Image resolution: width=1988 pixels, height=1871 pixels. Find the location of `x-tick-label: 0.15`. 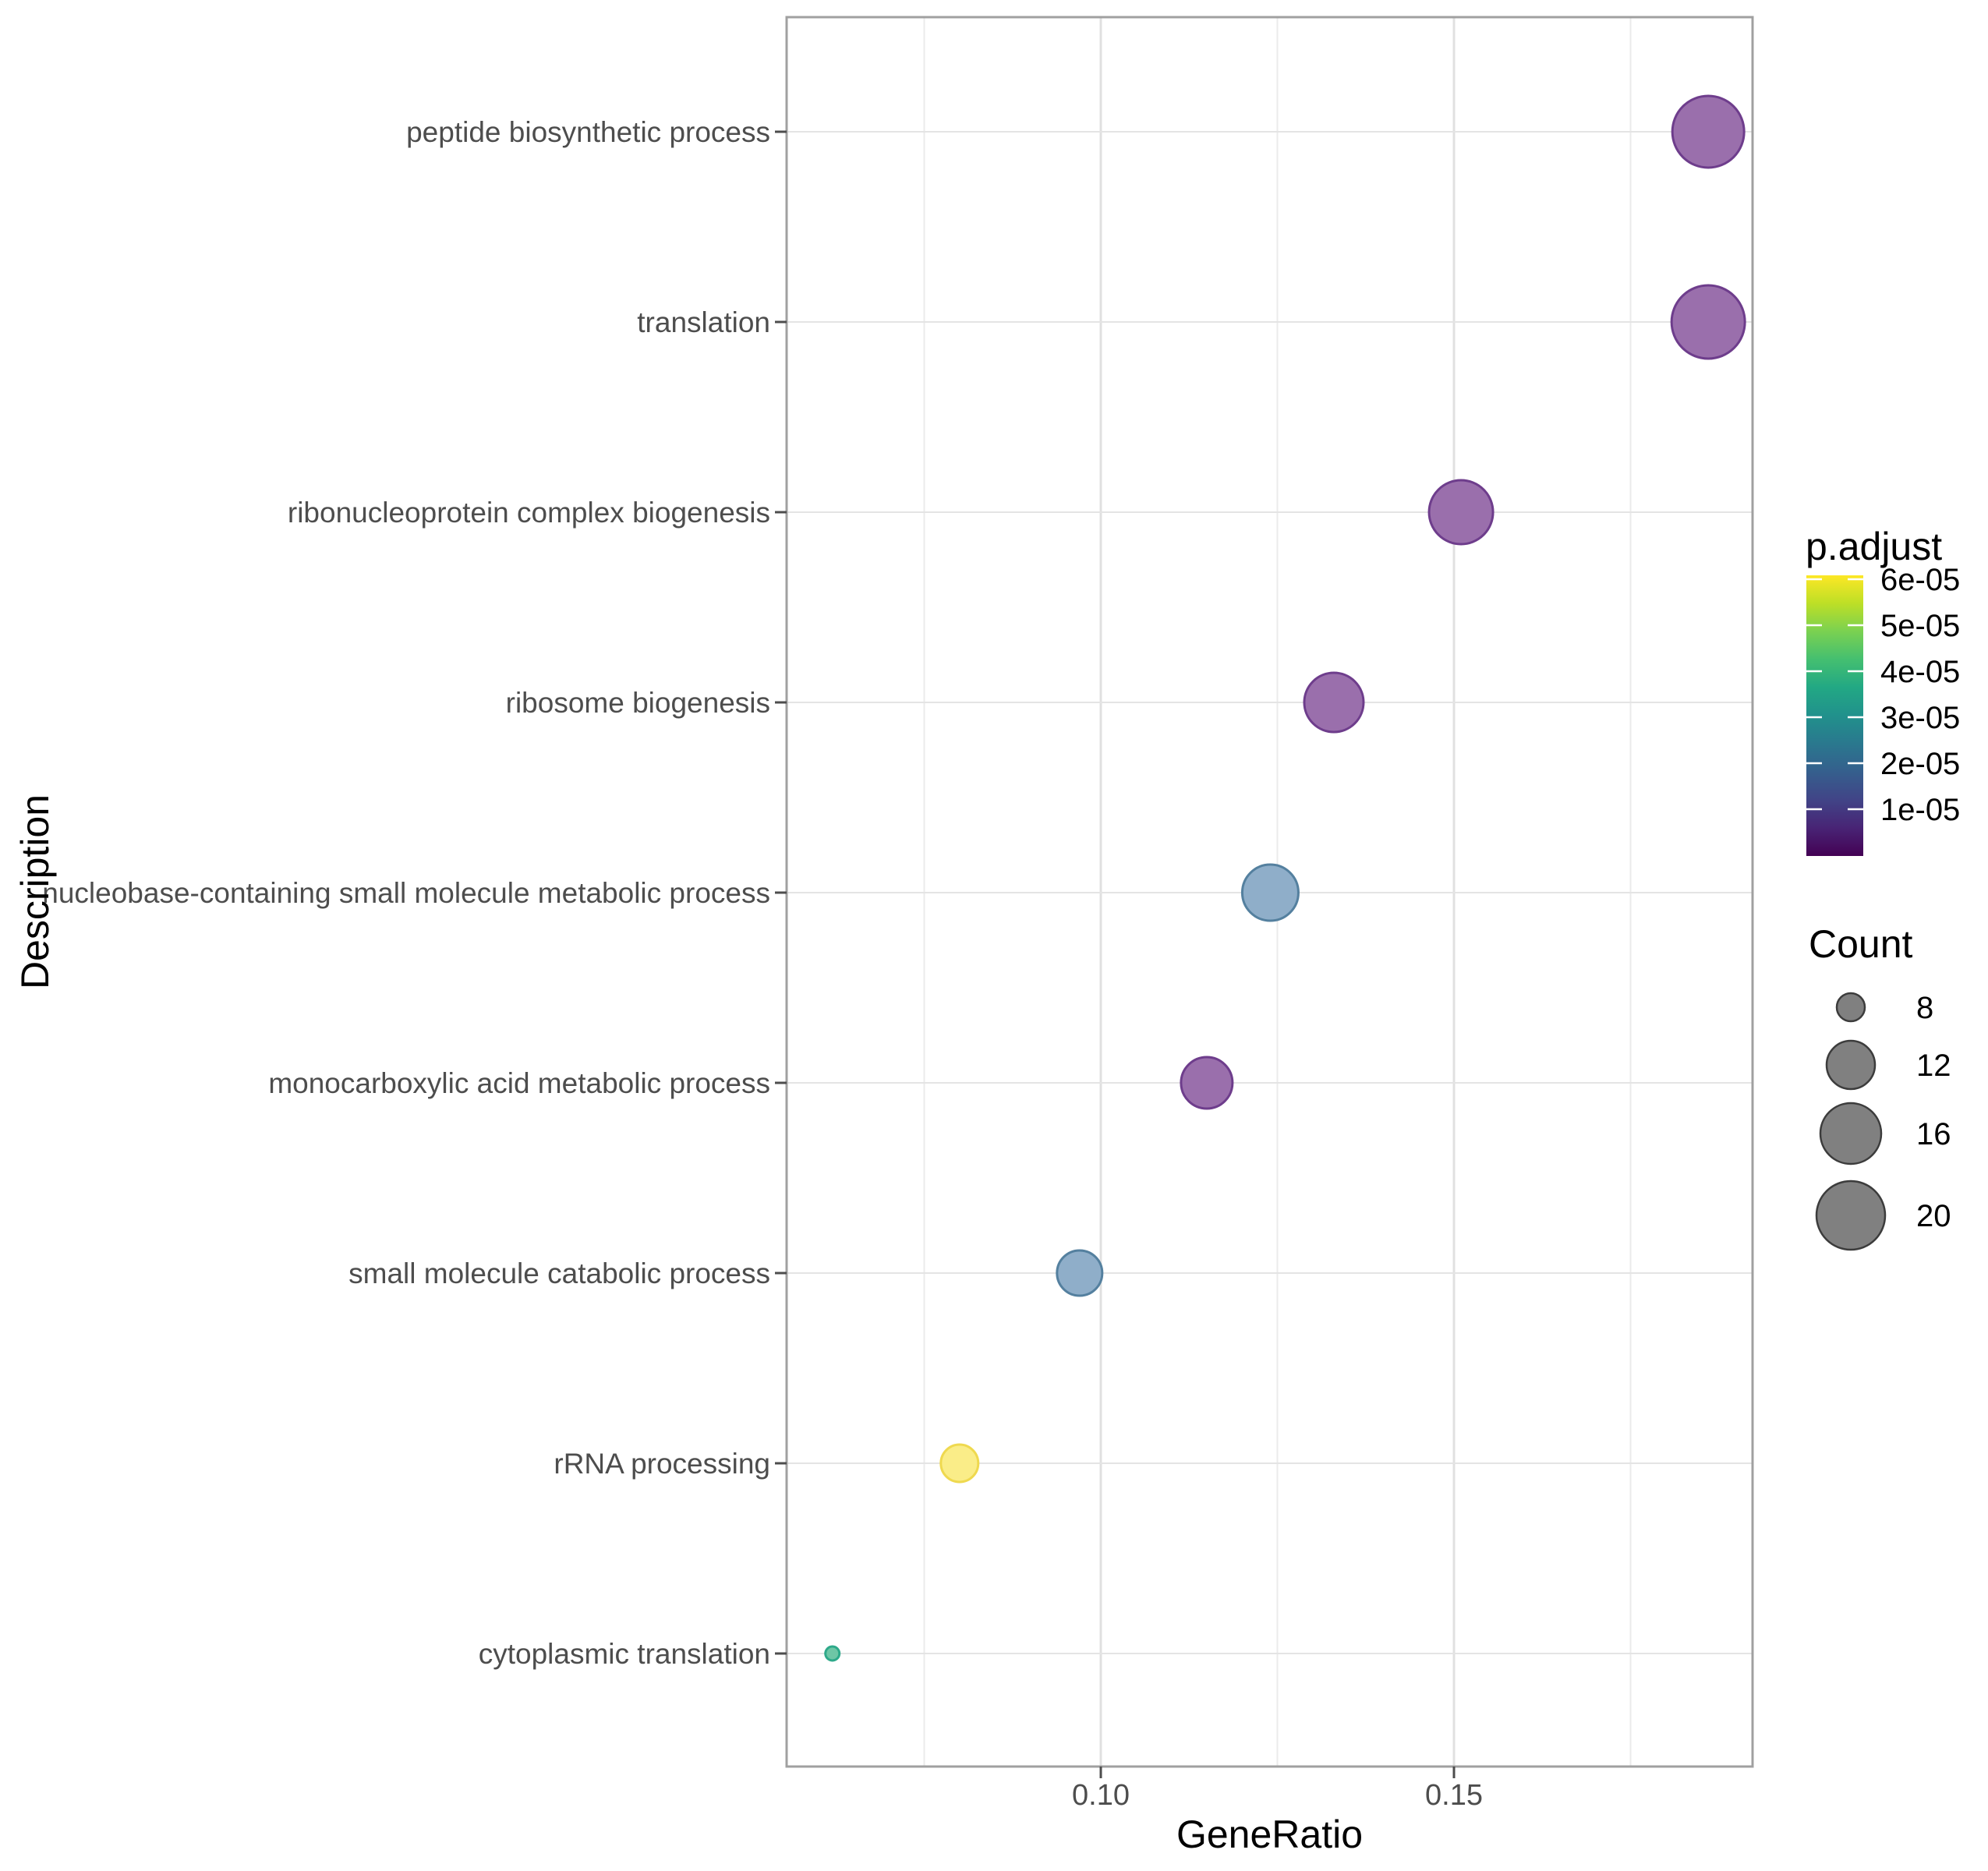

x-tick-label: 0.15 is located at coordinates (1454, 1795).